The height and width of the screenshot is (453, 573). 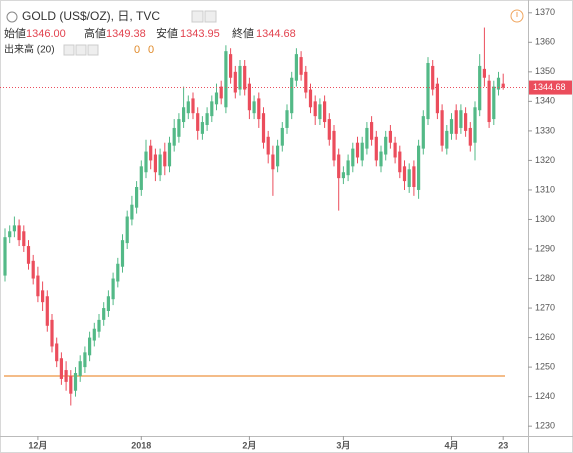 What do you see at coordinates (545, 337) in the screenshot?
I see `y-tick-label: 1260` at bounding box center [545, 337].